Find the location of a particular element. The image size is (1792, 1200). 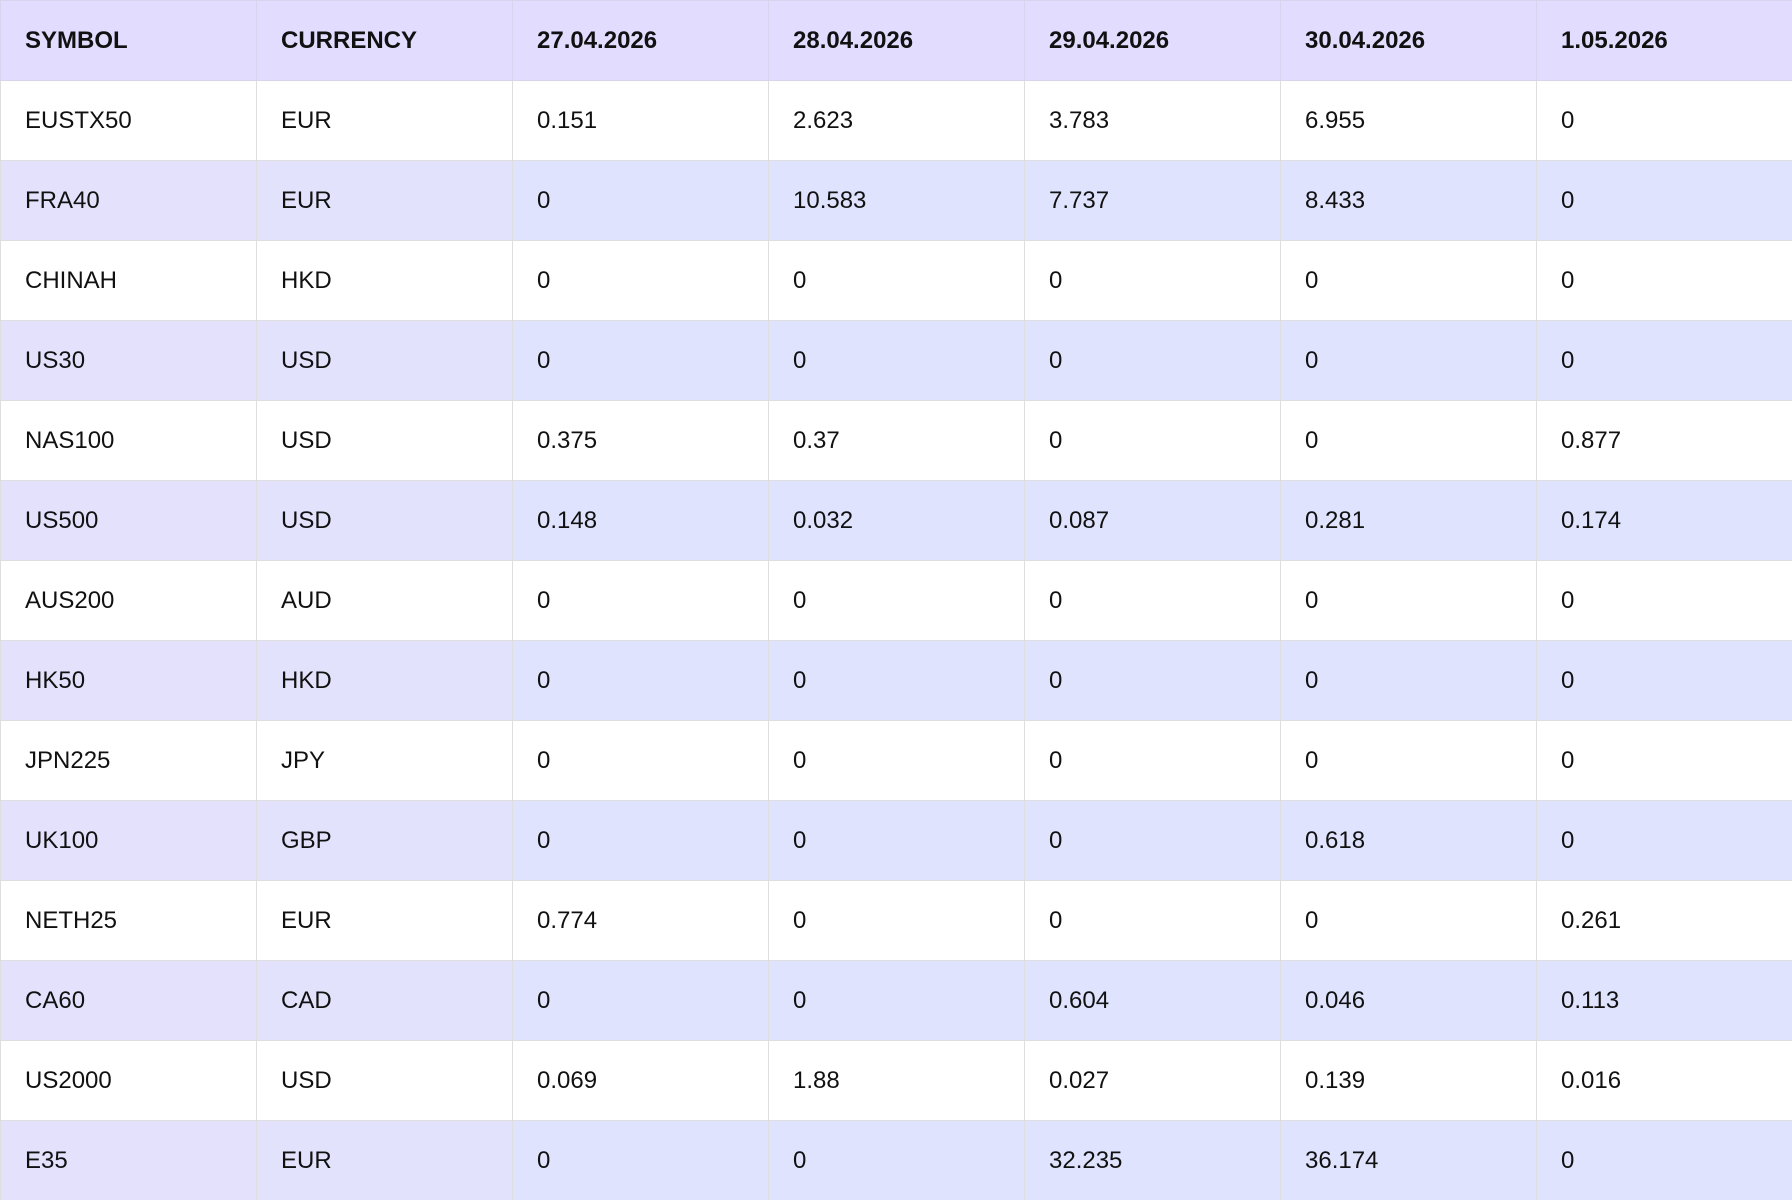

table-row: NETH25 EUR 0.774 0 0 0 0.261 is located at coordinates (896, 920).